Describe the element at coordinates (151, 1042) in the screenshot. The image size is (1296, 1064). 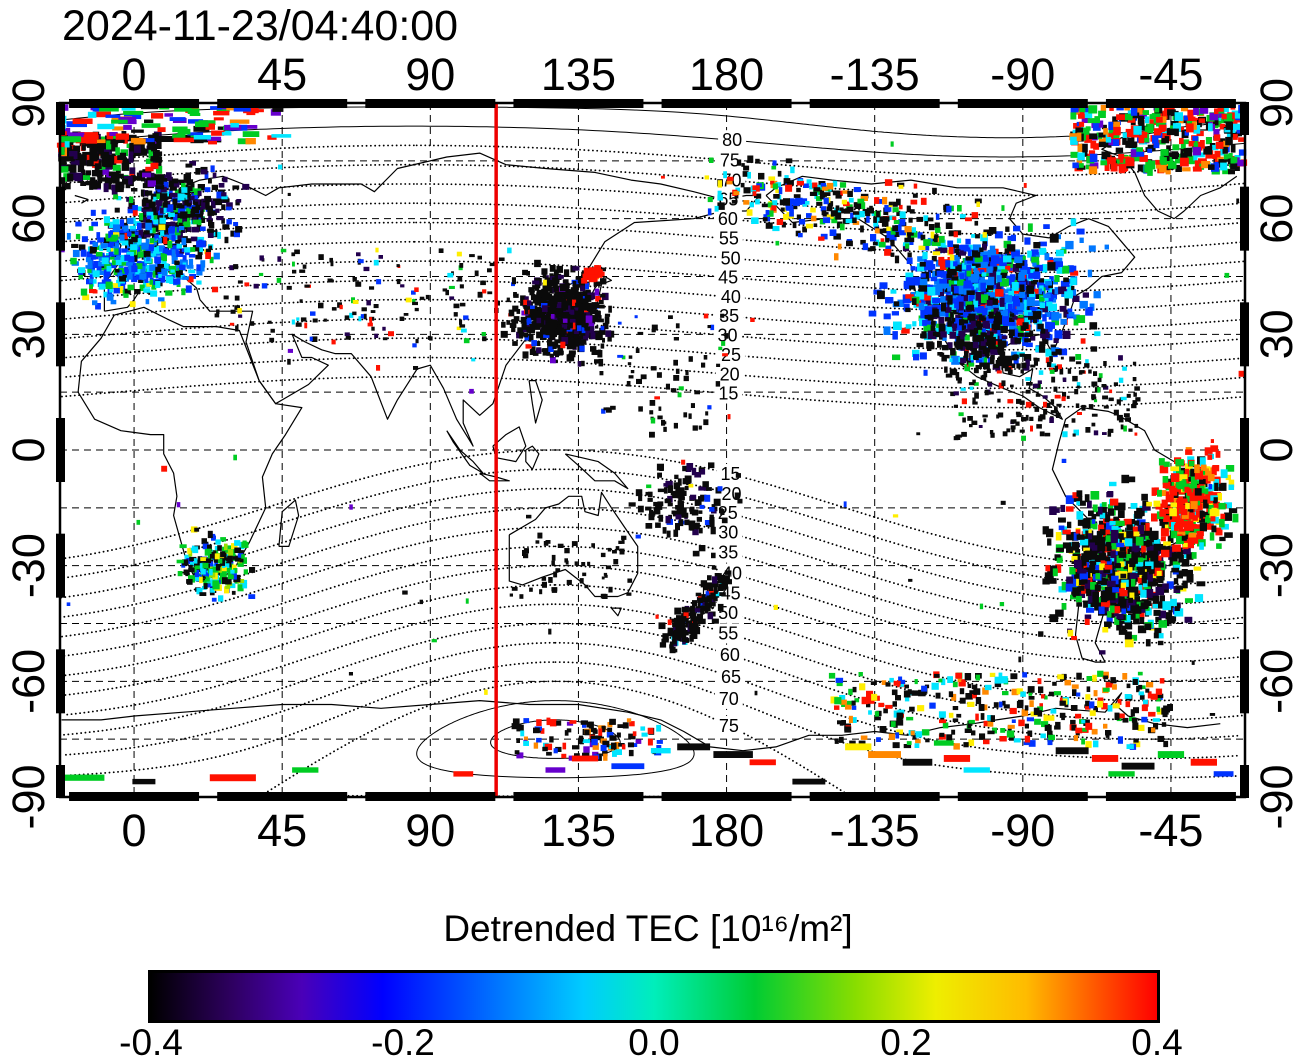
I see `colorbar-tick-label: -0.4` at that location.